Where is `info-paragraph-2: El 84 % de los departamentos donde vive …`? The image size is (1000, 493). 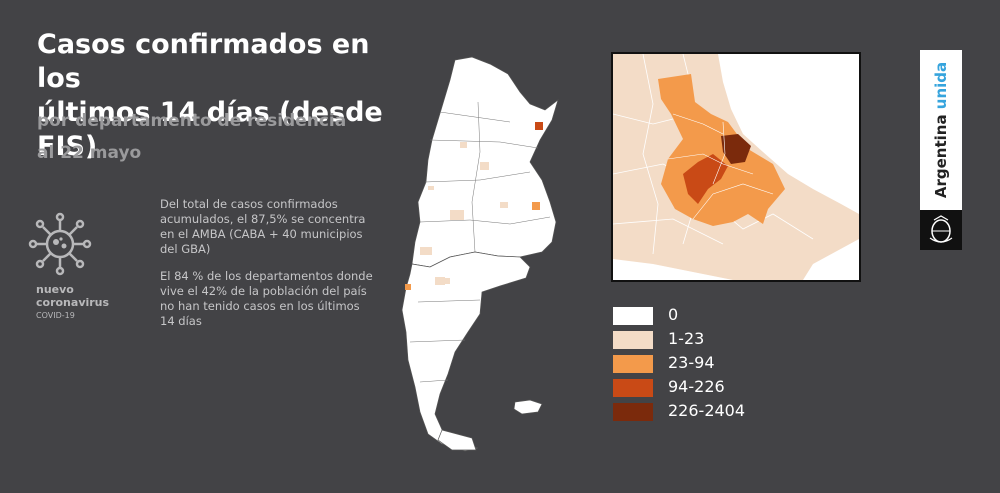 info-paragraph-2: El 84 % de los departamentos donde vive … is located at coordinates (266, 298).